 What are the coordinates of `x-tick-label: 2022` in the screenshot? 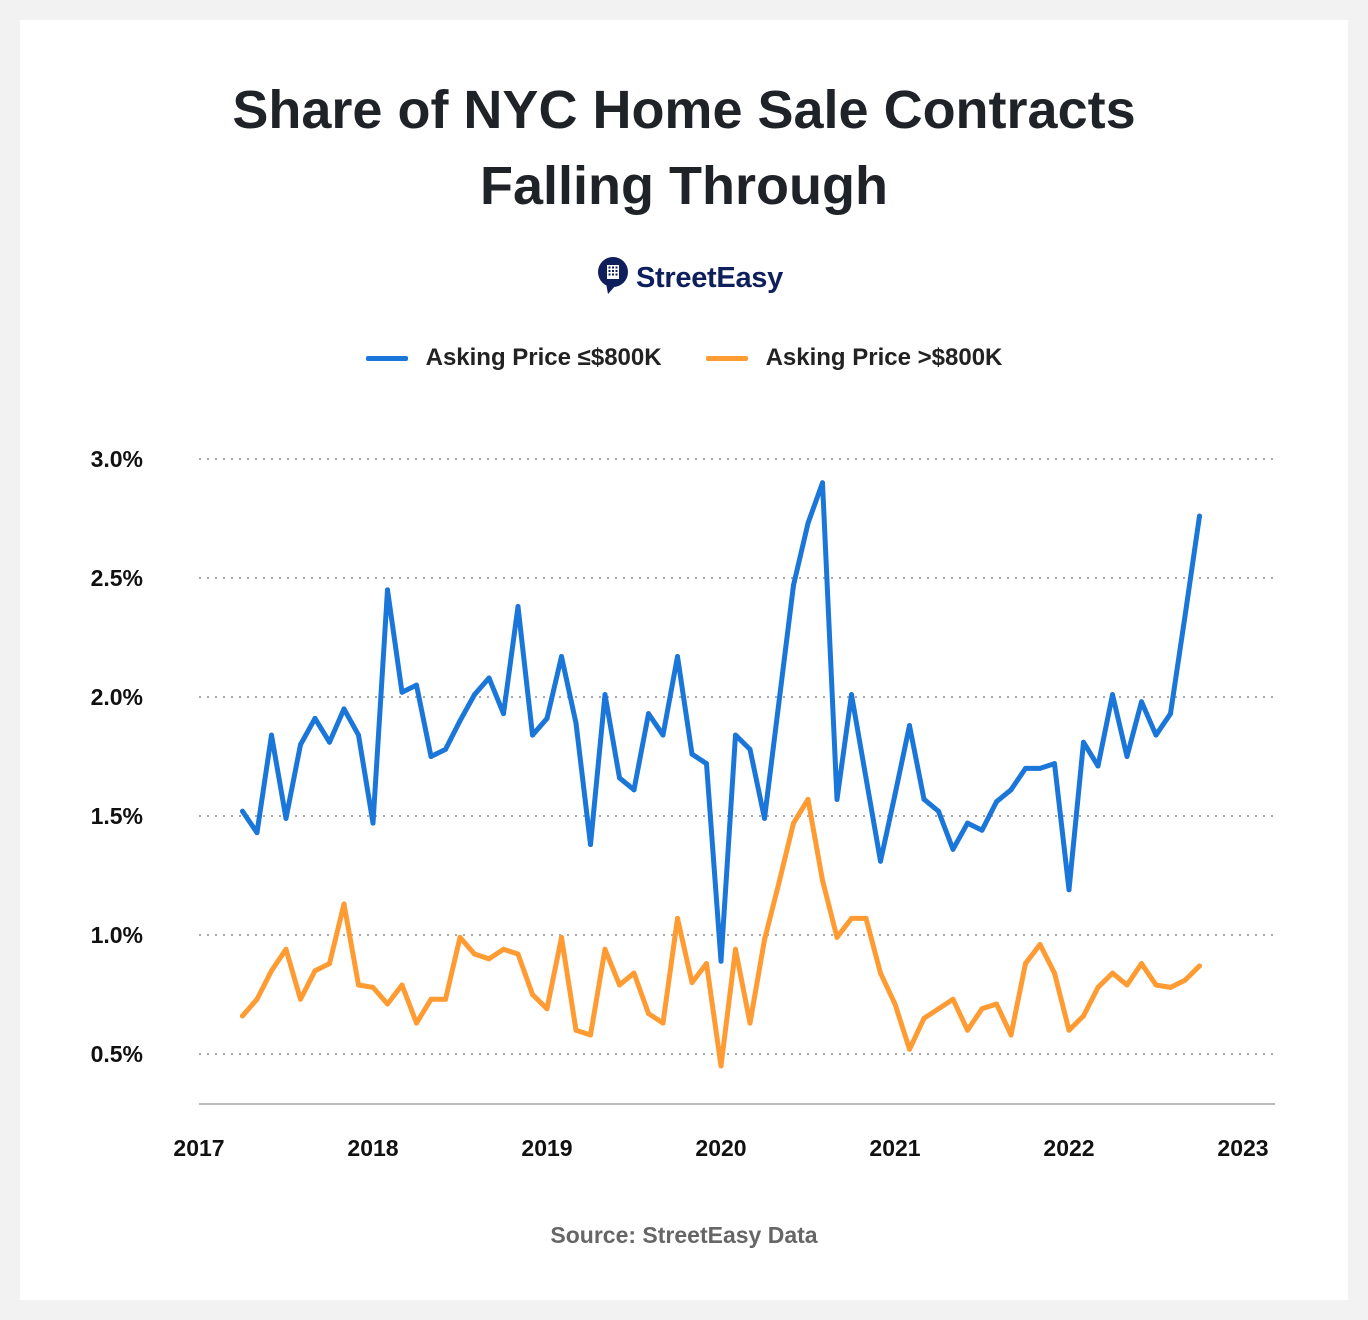 It's located at (1068, 1148).